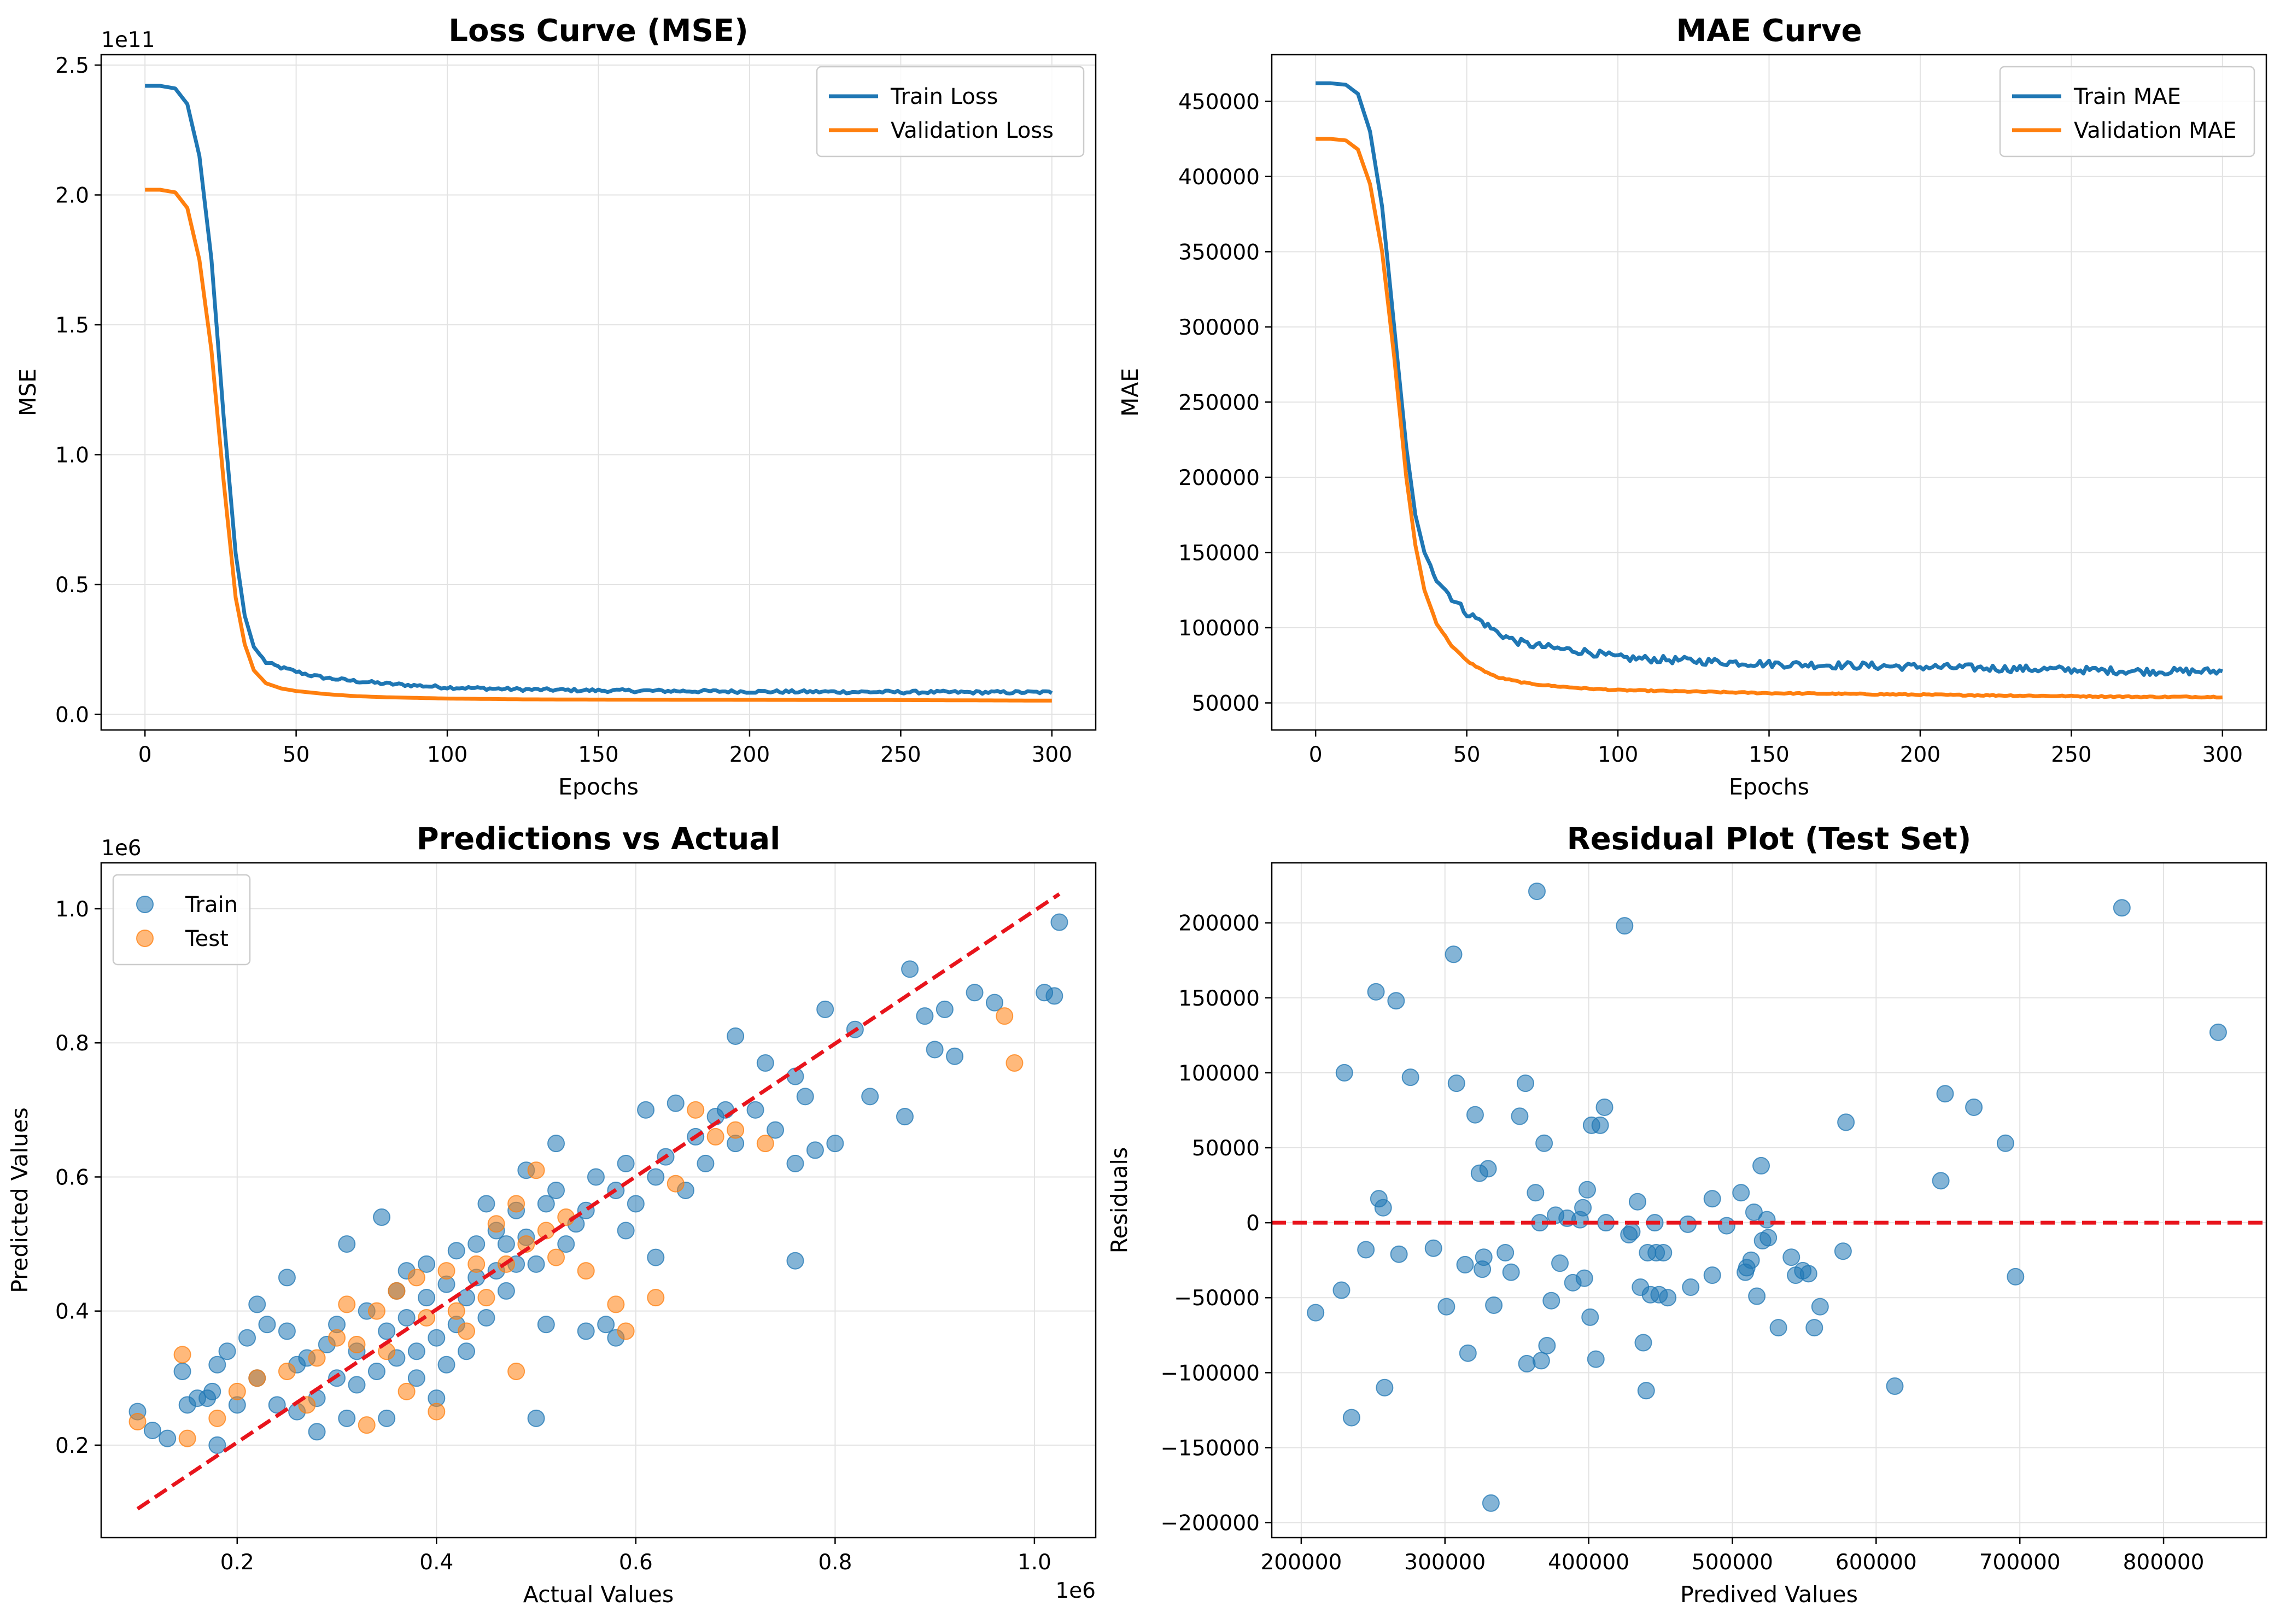 The width and height of the screenshot is (2280, 1624). What do you see at coordinates (1920, 755) in the screenshot?
I see `x-tick-label: 200` at bounding box center [1920, 755].